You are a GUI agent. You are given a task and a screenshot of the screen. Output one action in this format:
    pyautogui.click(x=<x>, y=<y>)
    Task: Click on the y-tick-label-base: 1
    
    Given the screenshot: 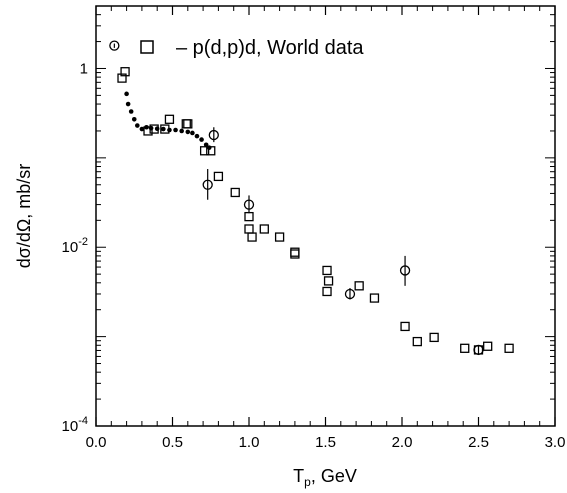 What is the action you would take?
    pyautogui.click(x=84, y=68)
    